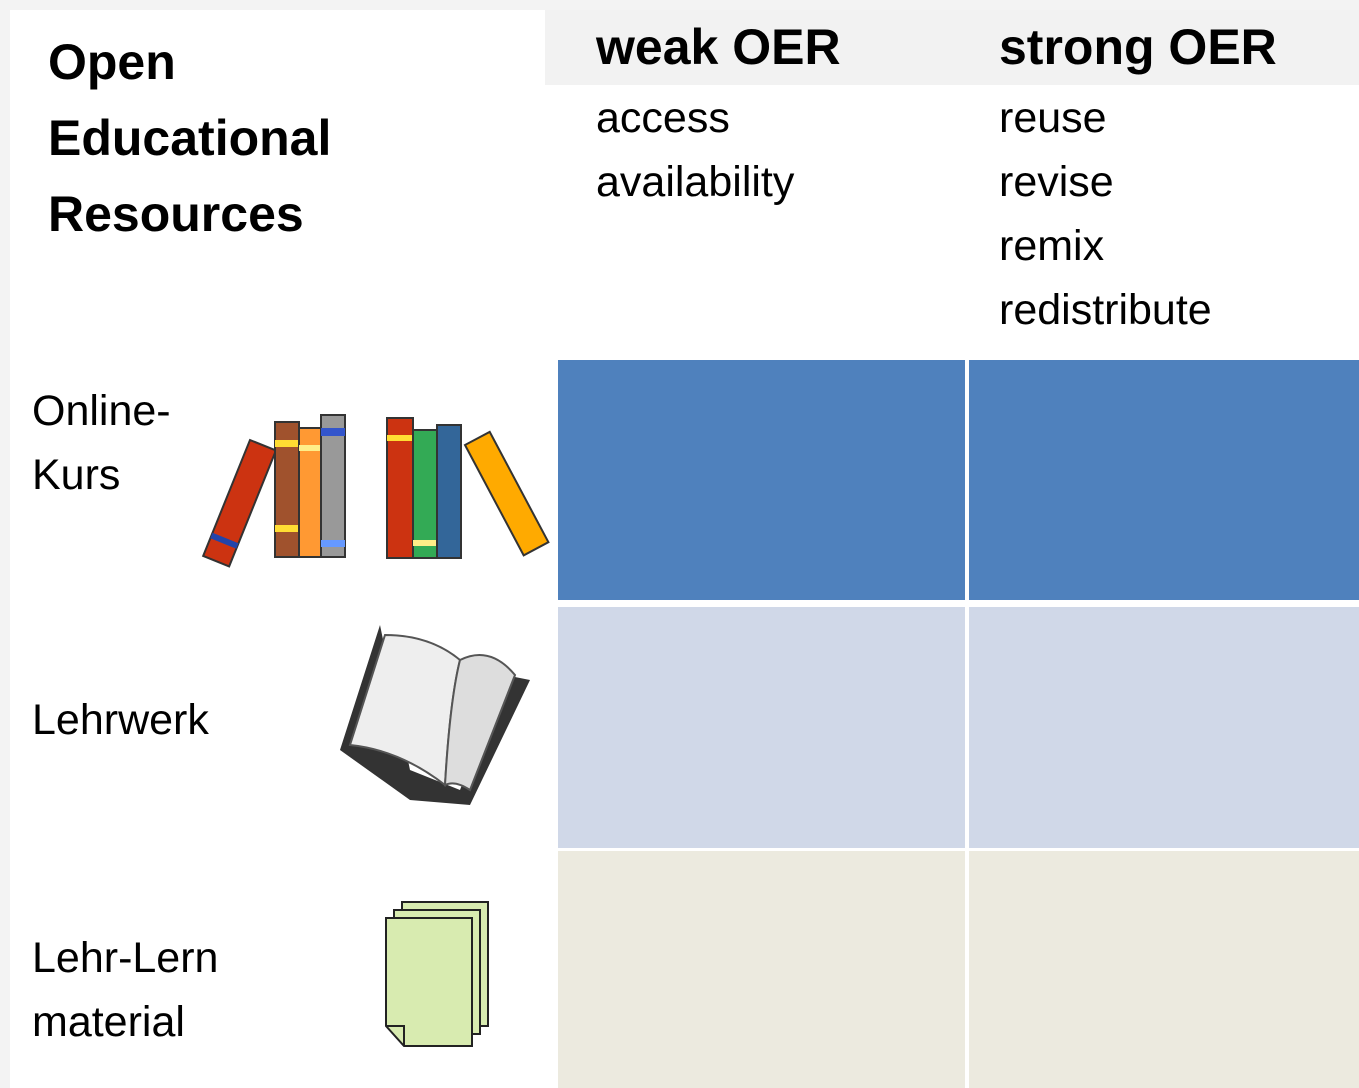 The height and width of the screenshot is (1088, 1359). Describe the element at coordinates (695, 182) in the screenshot. I see `column-item: availability` at that location.